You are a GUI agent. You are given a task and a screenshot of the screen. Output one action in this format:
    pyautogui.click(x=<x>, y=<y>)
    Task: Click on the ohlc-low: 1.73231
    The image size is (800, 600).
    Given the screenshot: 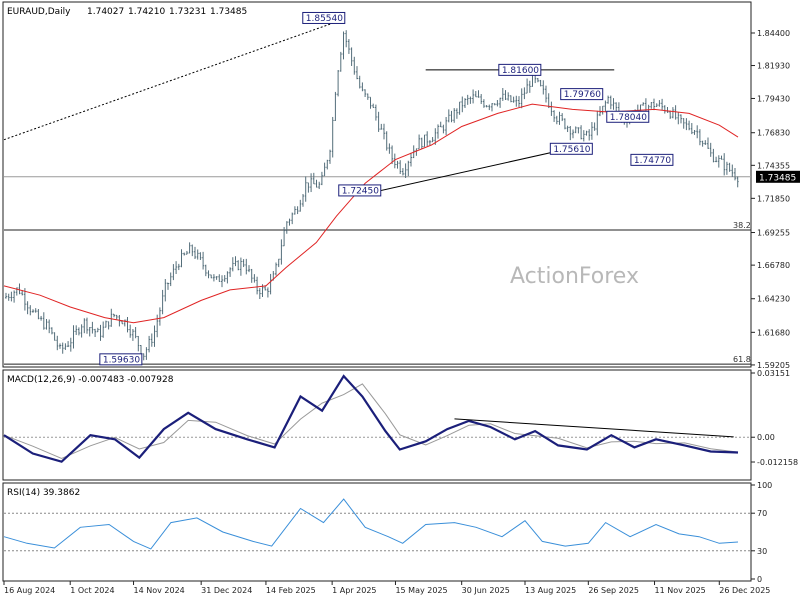 What is the action you would take?
    pyautogui.click(x=187, y=12)
    